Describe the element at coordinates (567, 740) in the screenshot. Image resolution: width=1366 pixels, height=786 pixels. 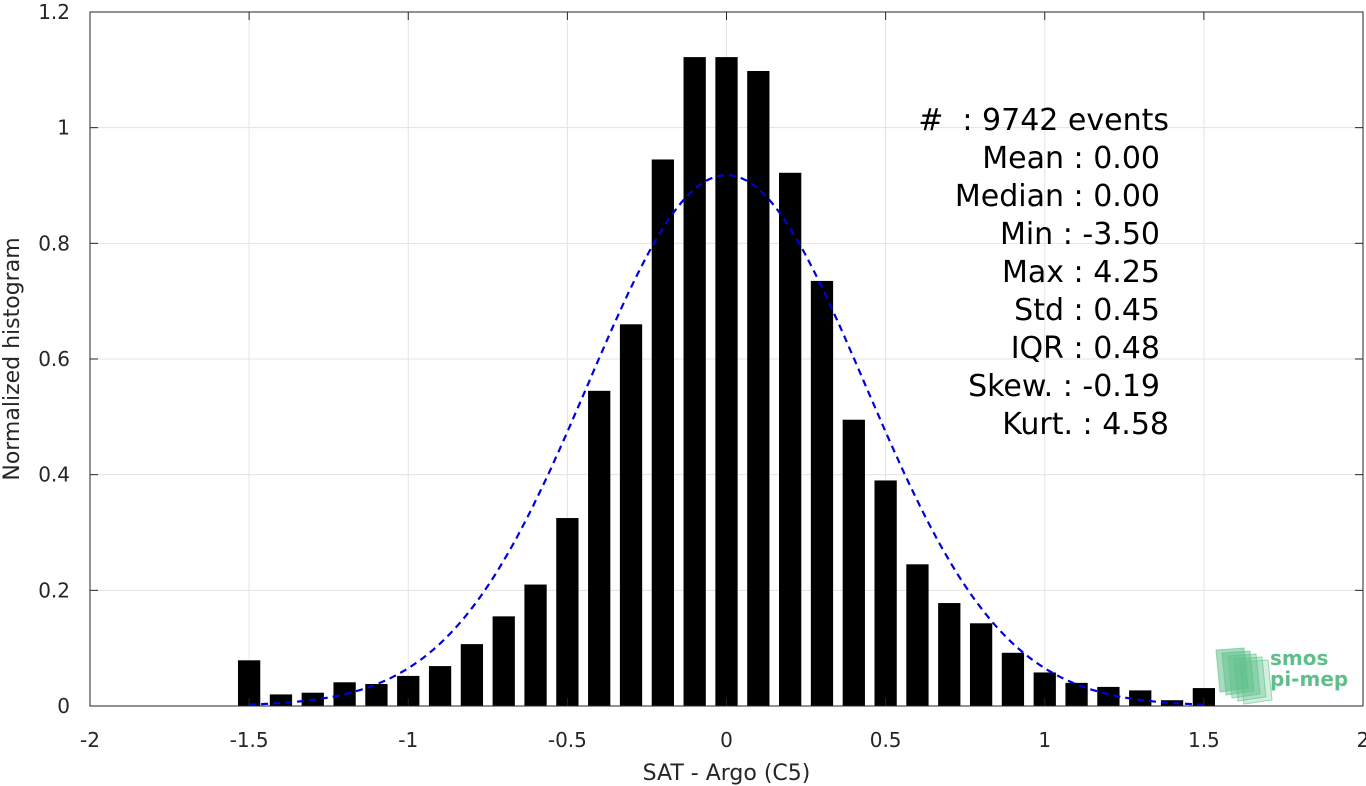
I see `x-tick-label: -0.5` at that location.